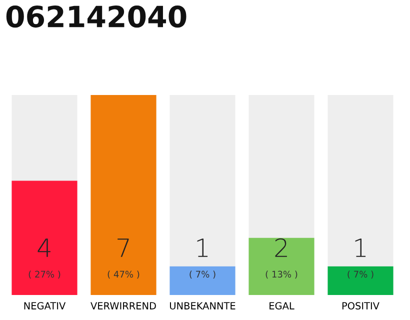 The height and width of the screenshot is (320, 410). What do you see at coordinates (282, 306) in the screenshot?
I see `x-tick-label: EGAL` at bounding box center [282, 306].